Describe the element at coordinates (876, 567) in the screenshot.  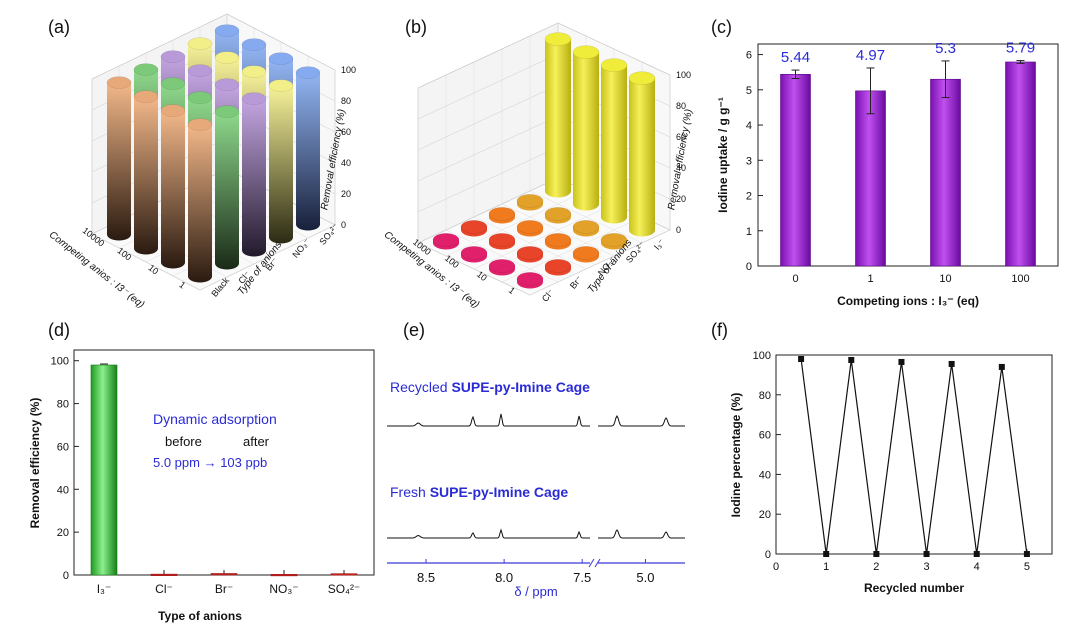
I see `x-tick-label: 2` at that location.